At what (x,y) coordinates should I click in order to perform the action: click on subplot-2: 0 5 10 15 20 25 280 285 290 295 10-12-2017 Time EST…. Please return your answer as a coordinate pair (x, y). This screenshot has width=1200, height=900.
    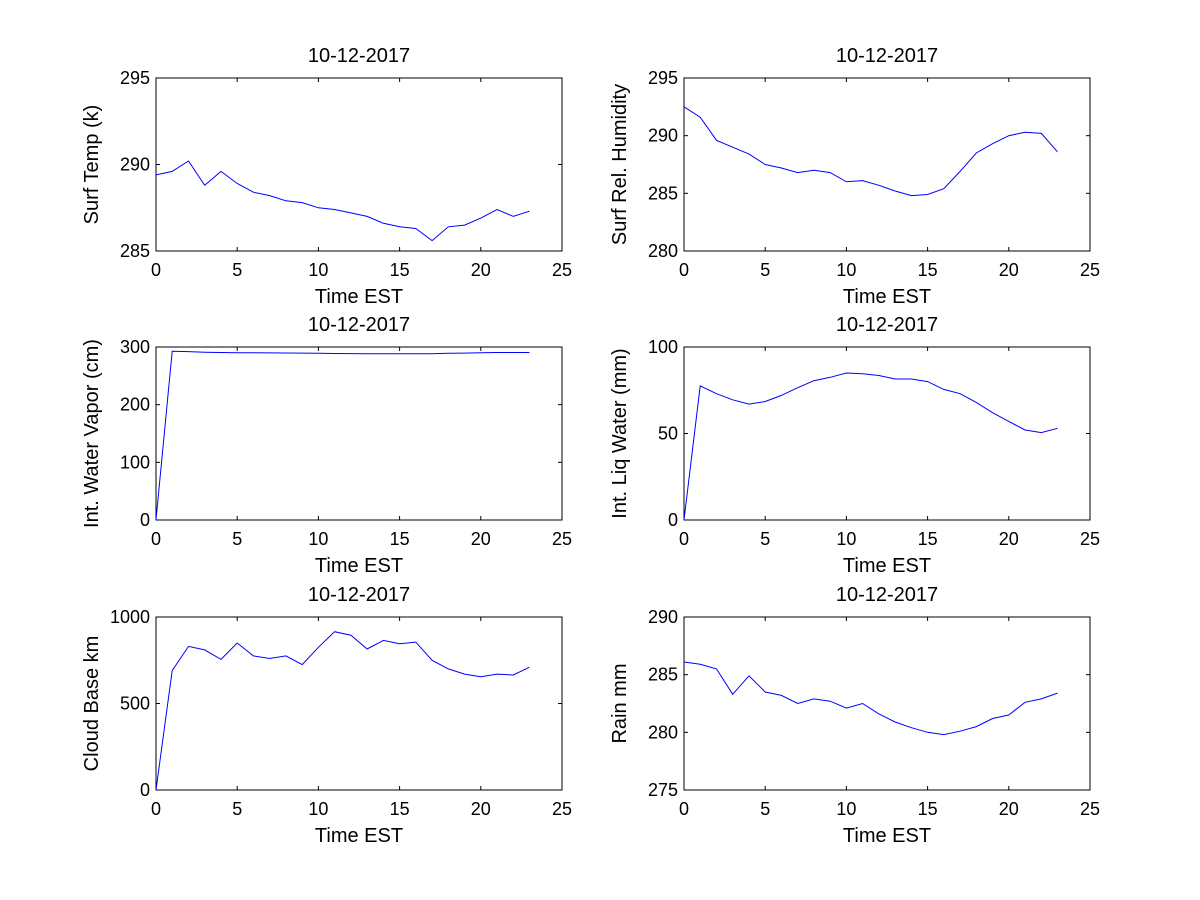
    Looking at the image, I should click on (854, 176).